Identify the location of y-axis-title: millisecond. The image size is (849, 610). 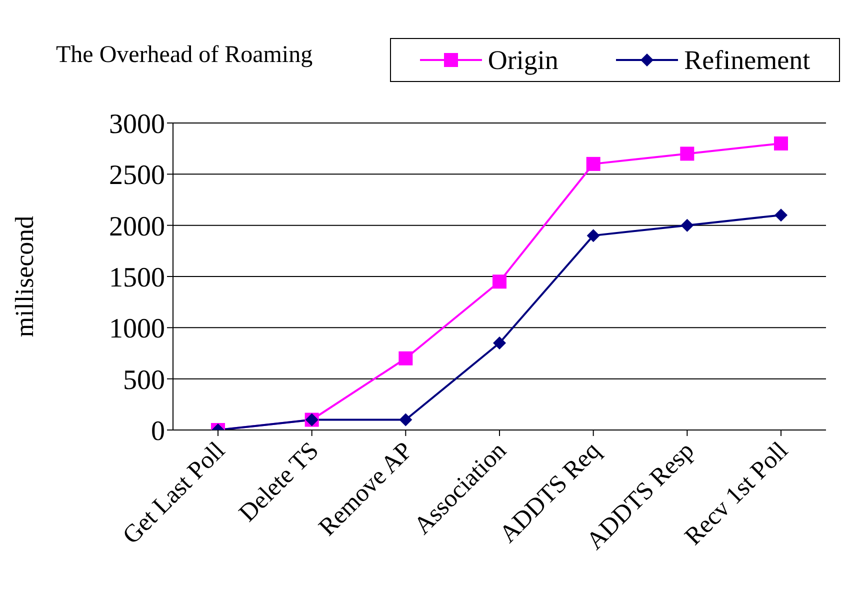
(25, 277).